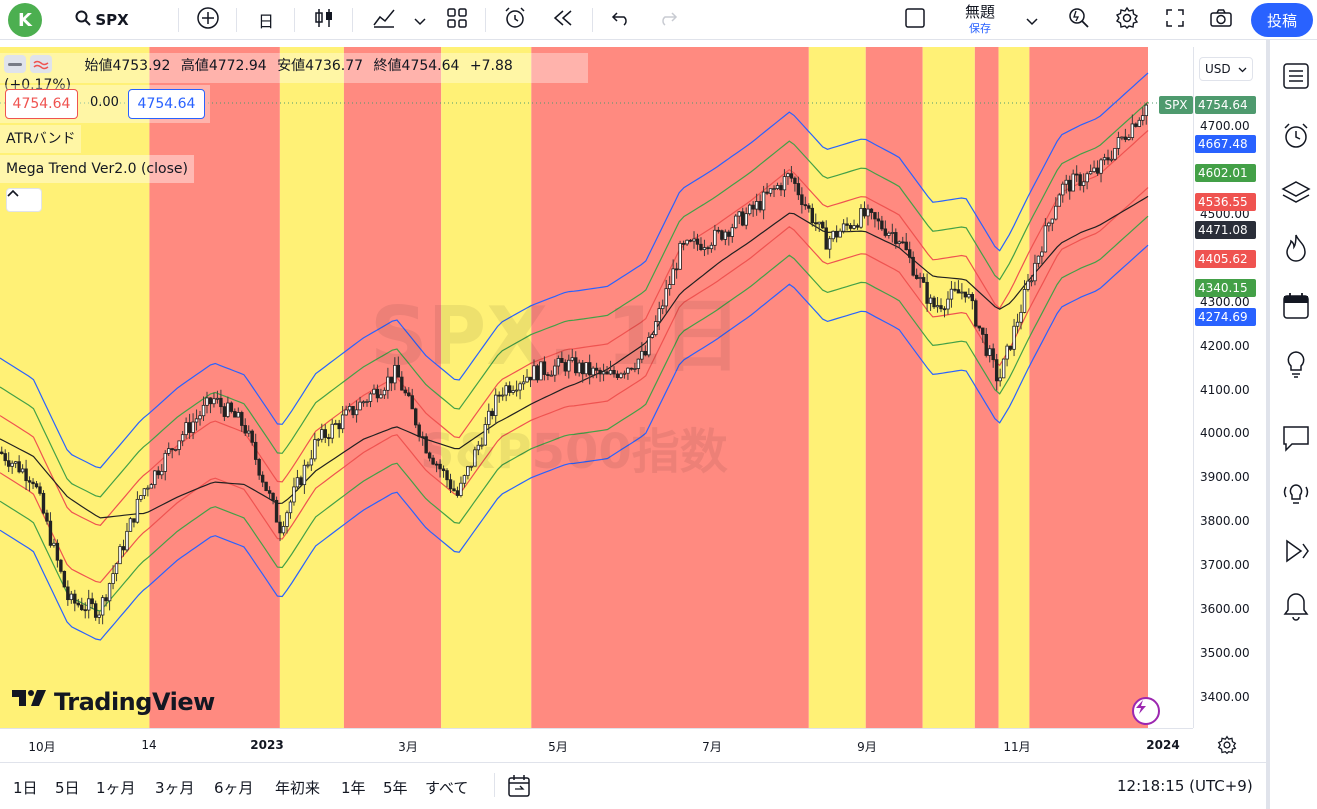 Image resolution: width=1317 pixels, height=809 pixels. What do you see at coordinates (265, 21) in the screenshot?
I see `interval-button: 日` at bounding box center [265, 21].